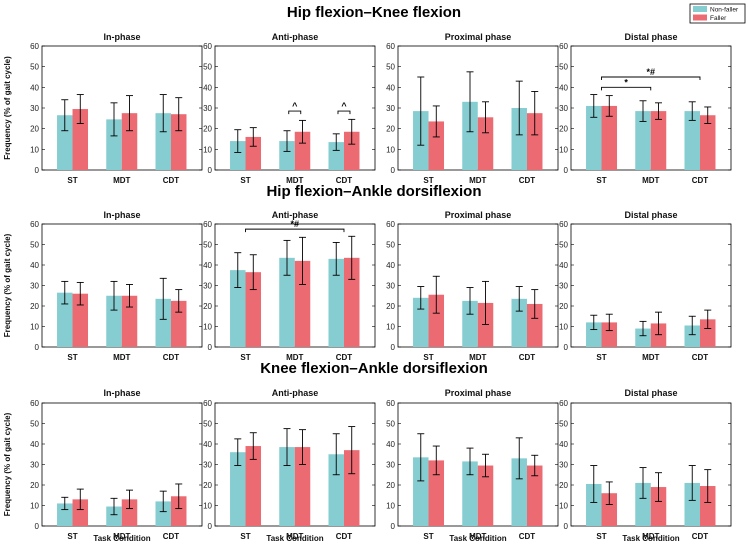 The width and height of the screenshot is (748, 551). What do you see at coordinates (472, 286) in the screenshot?
I see `panel-1-2: Proximal phase 0 10 20 30 40 50 60 ST MDT CDT` at bounding box center [472, 286].